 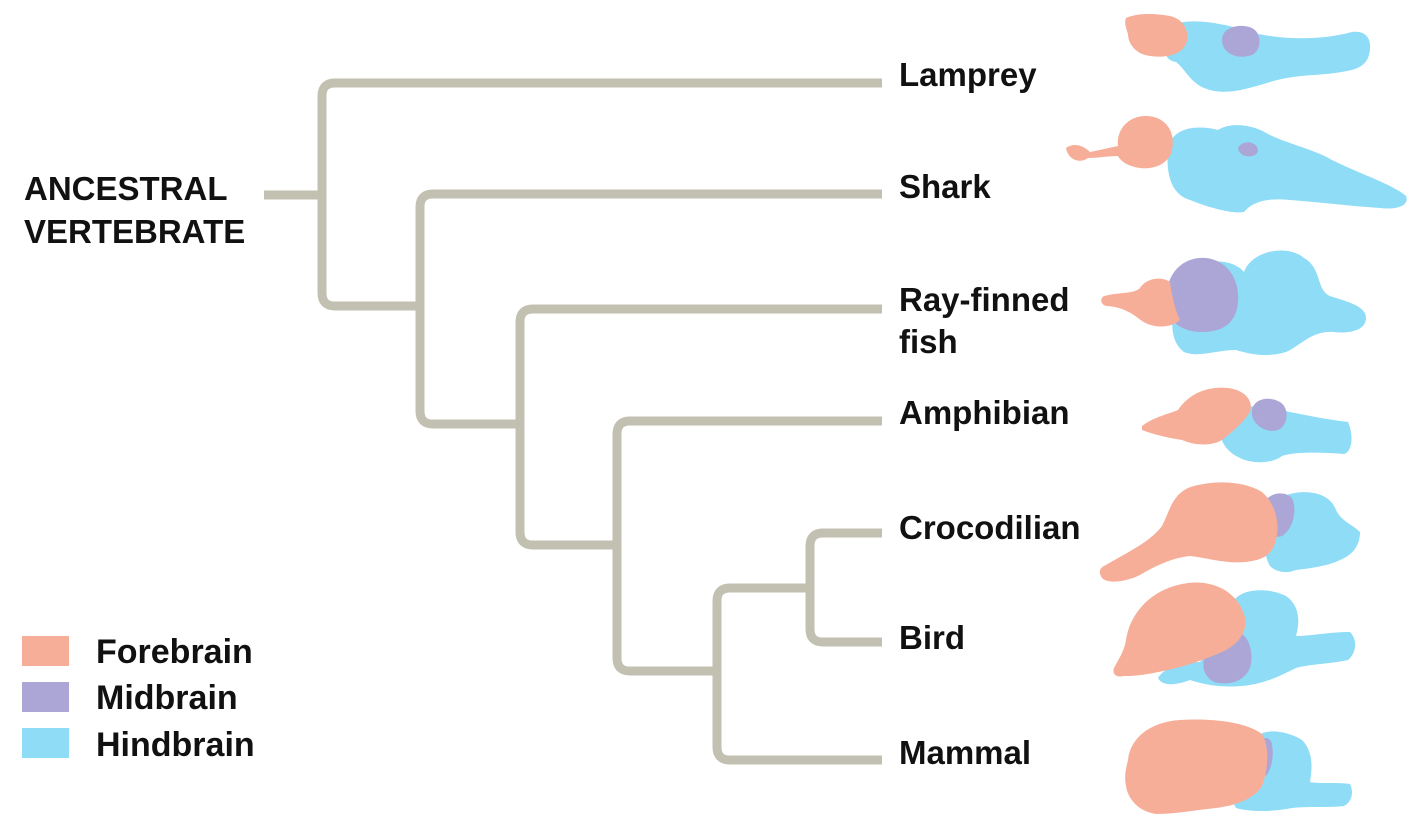 What do you see at coordinates (984, 412) in the screenshot?
I see `taxon-label-amphibian: Amphibian` at bounding box center [984, 412].